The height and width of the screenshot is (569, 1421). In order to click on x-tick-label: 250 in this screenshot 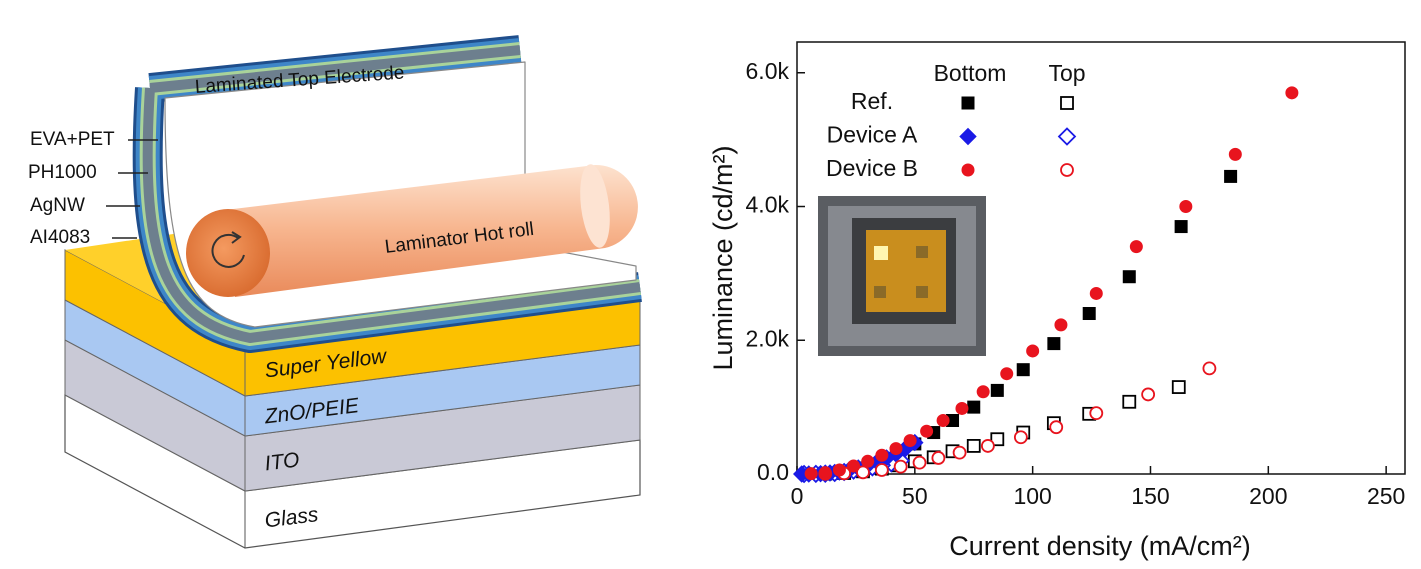, I will do `click(1386, 496)`.